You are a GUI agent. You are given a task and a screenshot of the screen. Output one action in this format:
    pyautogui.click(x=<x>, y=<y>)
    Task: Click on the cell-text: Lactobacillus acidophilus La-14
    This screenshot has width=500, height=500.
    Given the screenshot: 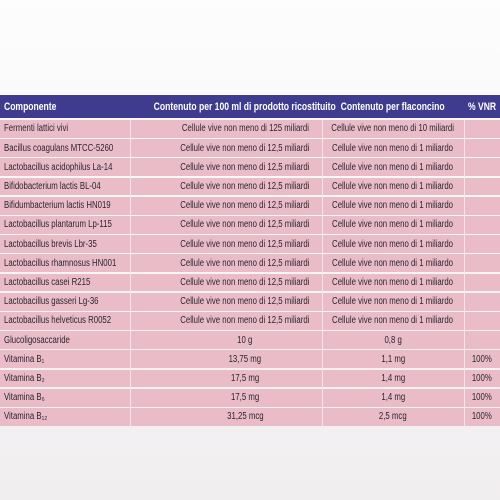 What is the action you would take?
    pyautogui.click(x=58, y=167)
    